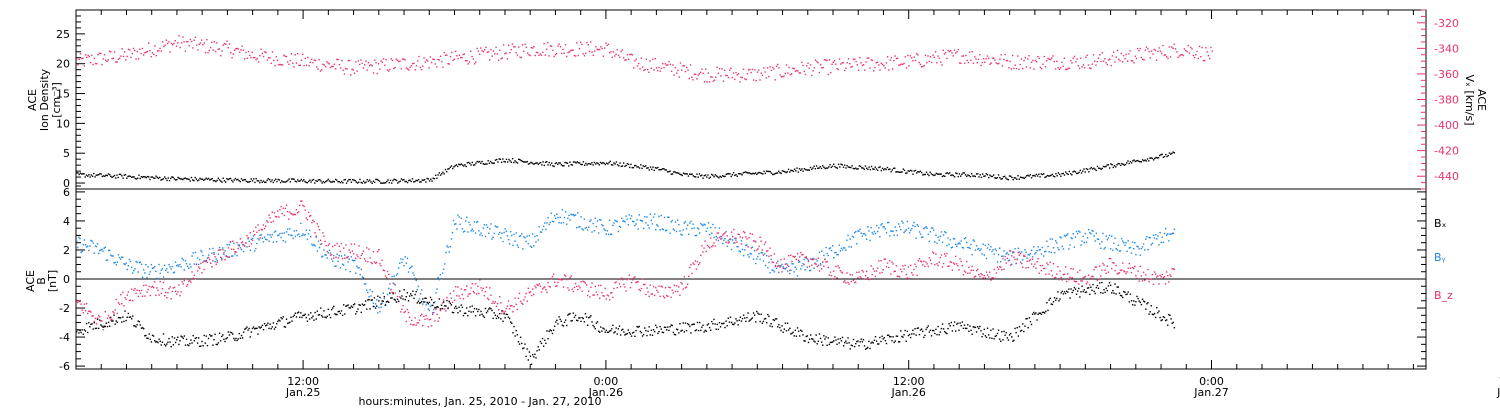  Describe the element at coordinates (66, 250) in the screenshot. I see `b-tick-label: 2` at that location.